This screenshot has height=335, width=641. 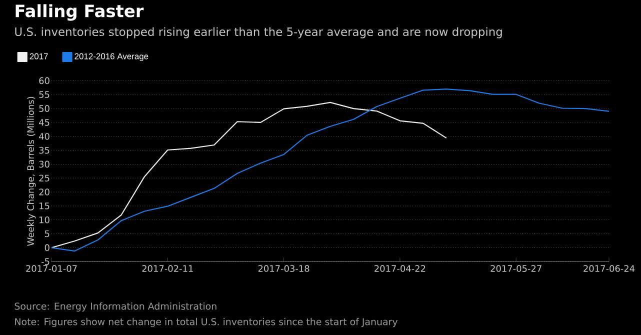 I want to click on legend-label: 2017, so click(x=39, y=56).